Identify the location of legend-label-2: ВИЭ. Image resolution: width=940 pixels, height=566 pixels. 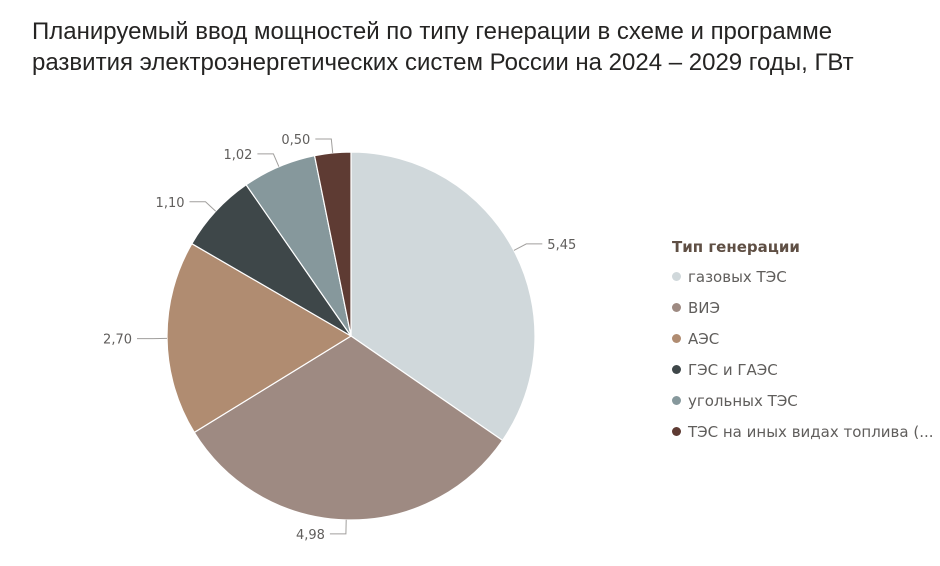
(704, 307).